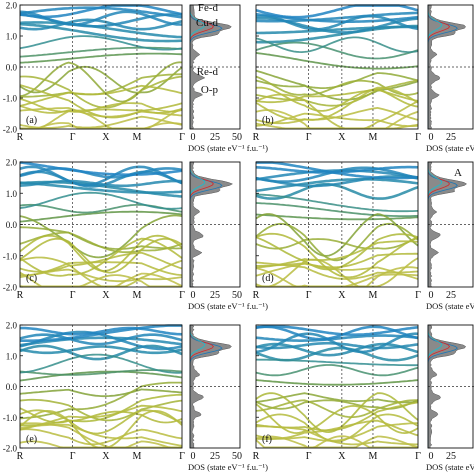 The height and width of the screenshot is (474, 474). What do you see at coordinates (267, 439) in the screenshot?
I see `panel-label: (f)` at bounding box center [267, 439].